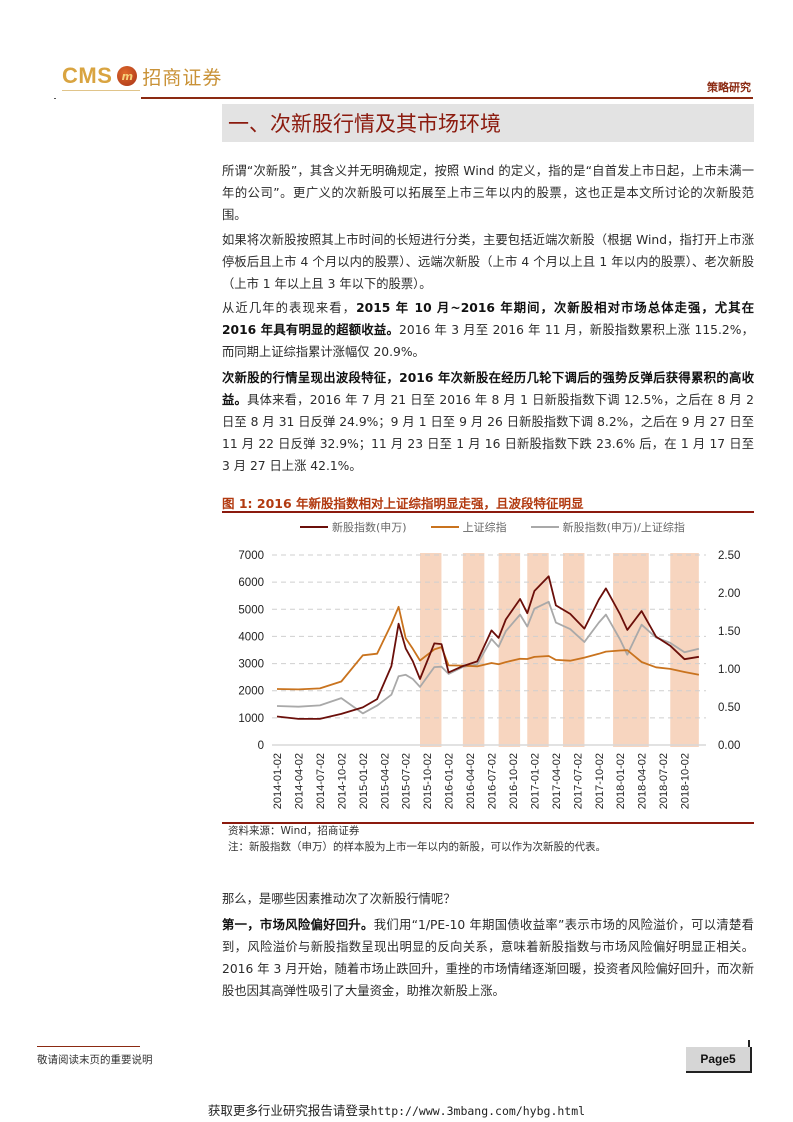  What do you see at coordinates (447, 98) in the screenshot?
I see `header-divider` at bounding box center [447, 98].